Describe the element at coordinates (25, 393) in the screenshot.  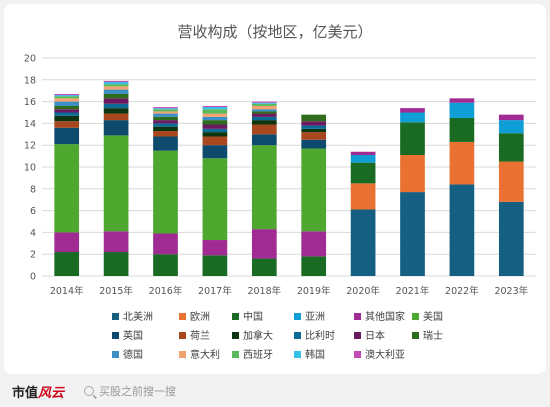
I see `brand-main: 市值` at that location.